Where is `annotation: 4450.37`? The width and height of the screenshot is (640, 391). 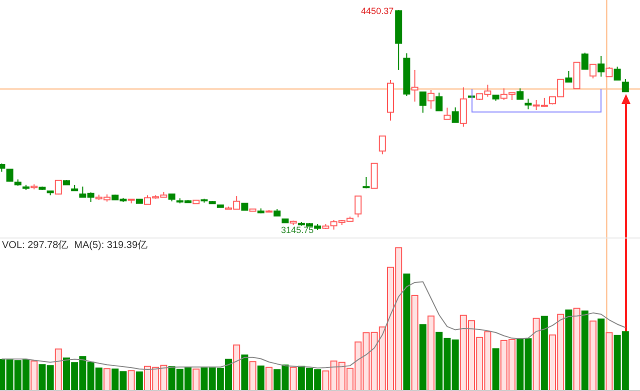 annotation: 4450.37 is located at coordinates (377, 11).